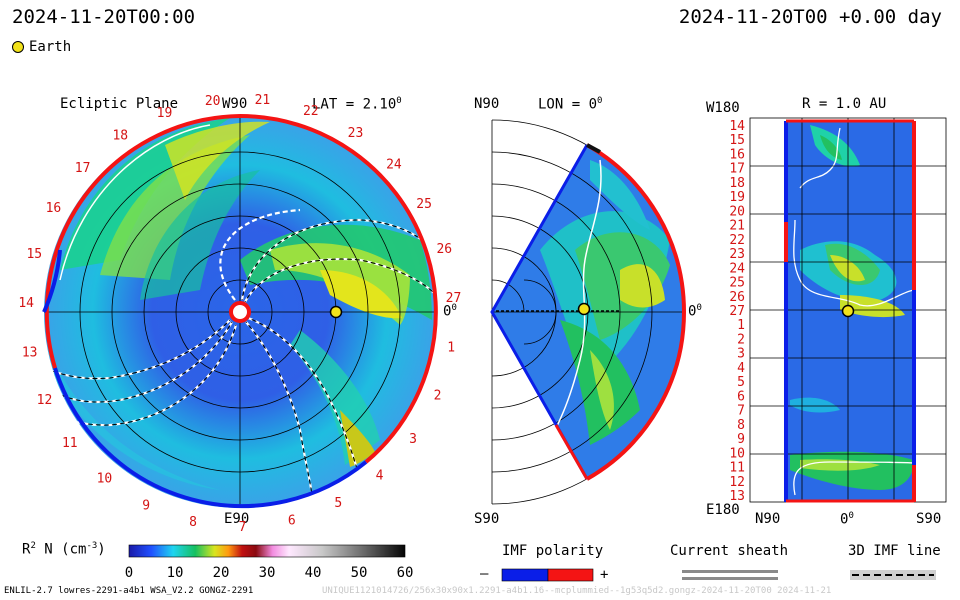 This screenshot has height=600, width=960. I want to click on ring-number: 23, so click(356, 133).